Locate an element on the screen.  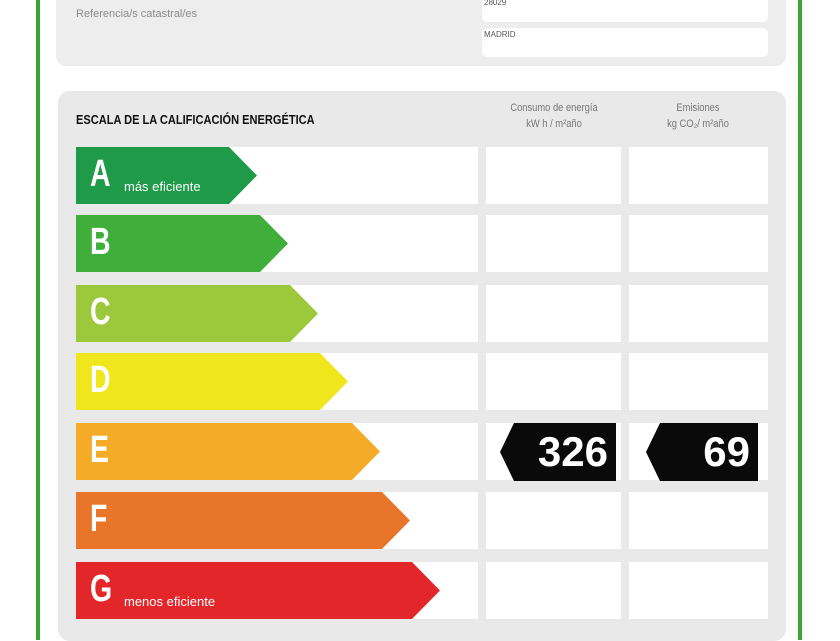
emissions-header-line1: Emisiones is located at coordinates (698, 108).